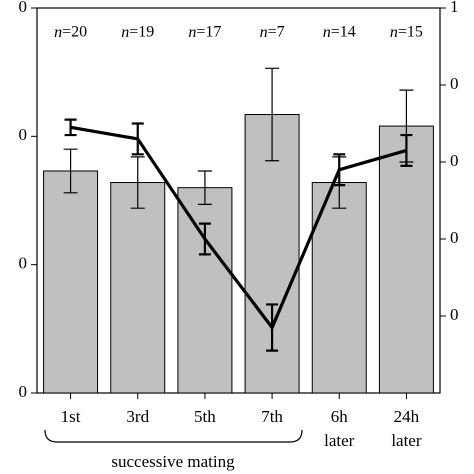  What do you see at coordinates (205, 416) in the screenshot?
I see `x-tick-label: 5th` at bounding box center [205, 416].